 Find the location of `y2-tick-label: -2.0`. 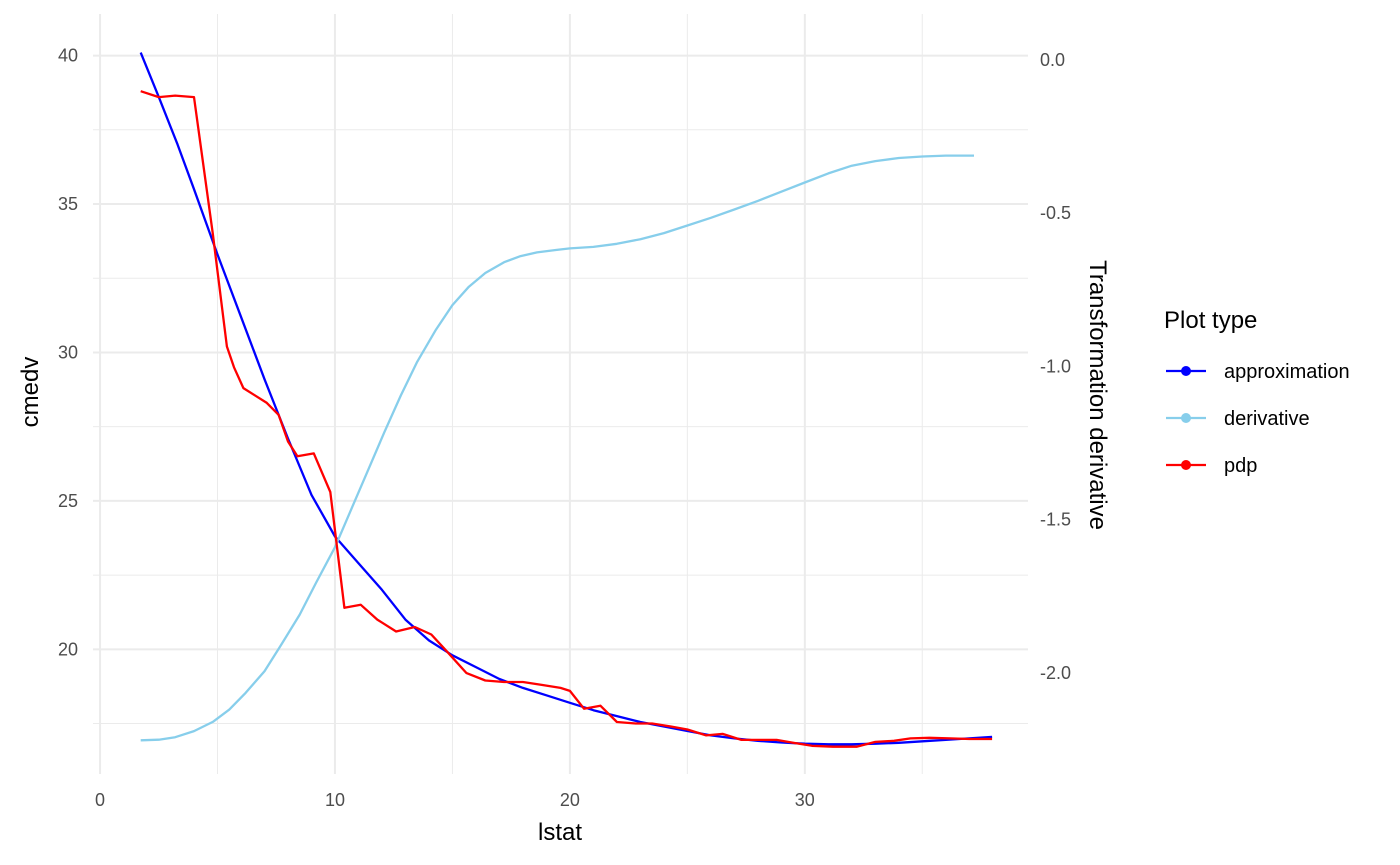

y2-tick-label: -2.0 is located at coordinates (1055, 673).